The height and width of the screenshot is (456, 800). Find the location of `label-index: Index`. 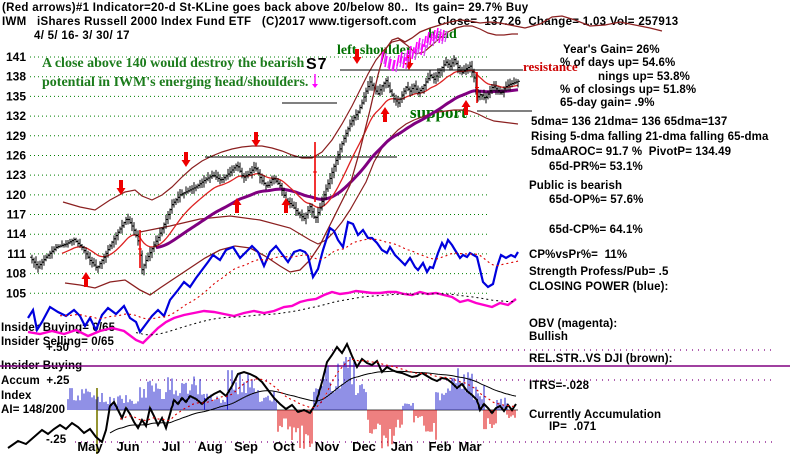

label-index: Index is located at coordinates (16, 396).